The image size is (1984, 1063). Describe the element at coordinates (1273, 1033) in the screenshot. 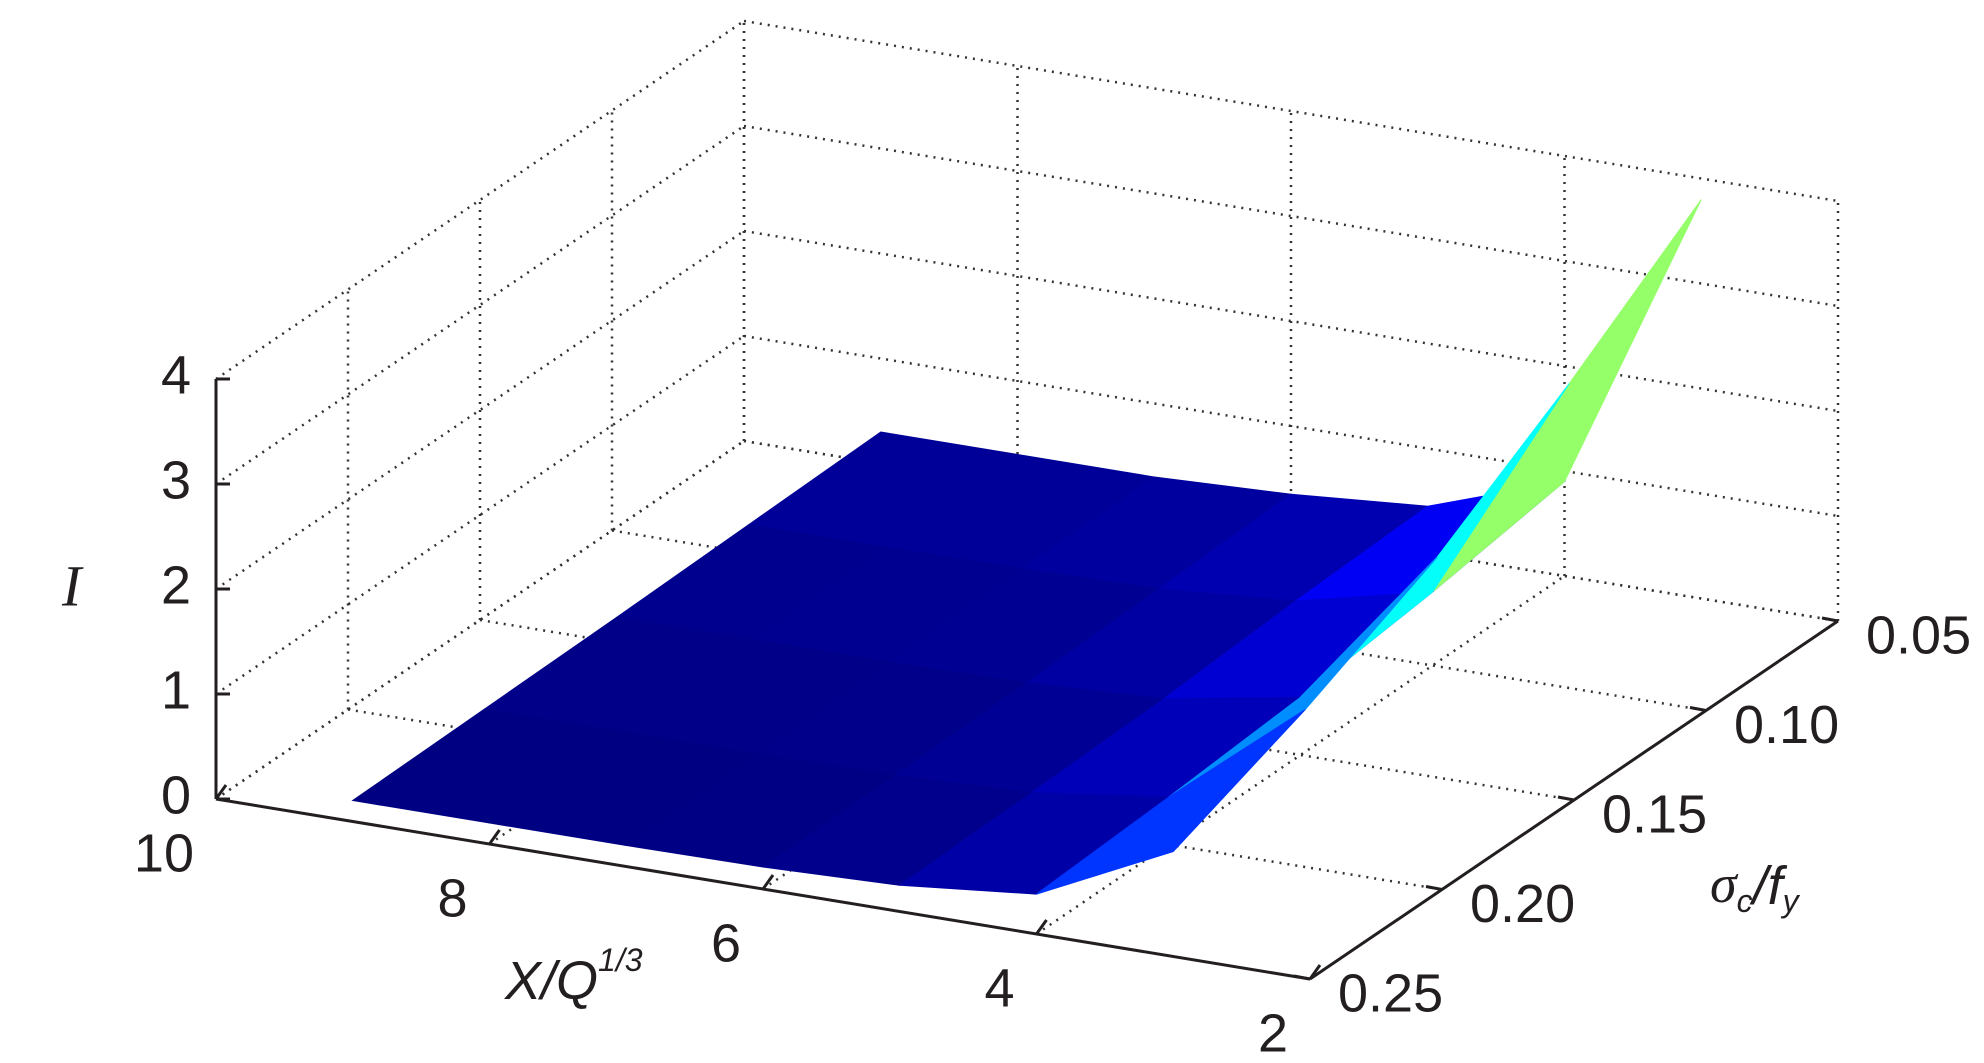

I see `x-tick-label: 2` at that location.